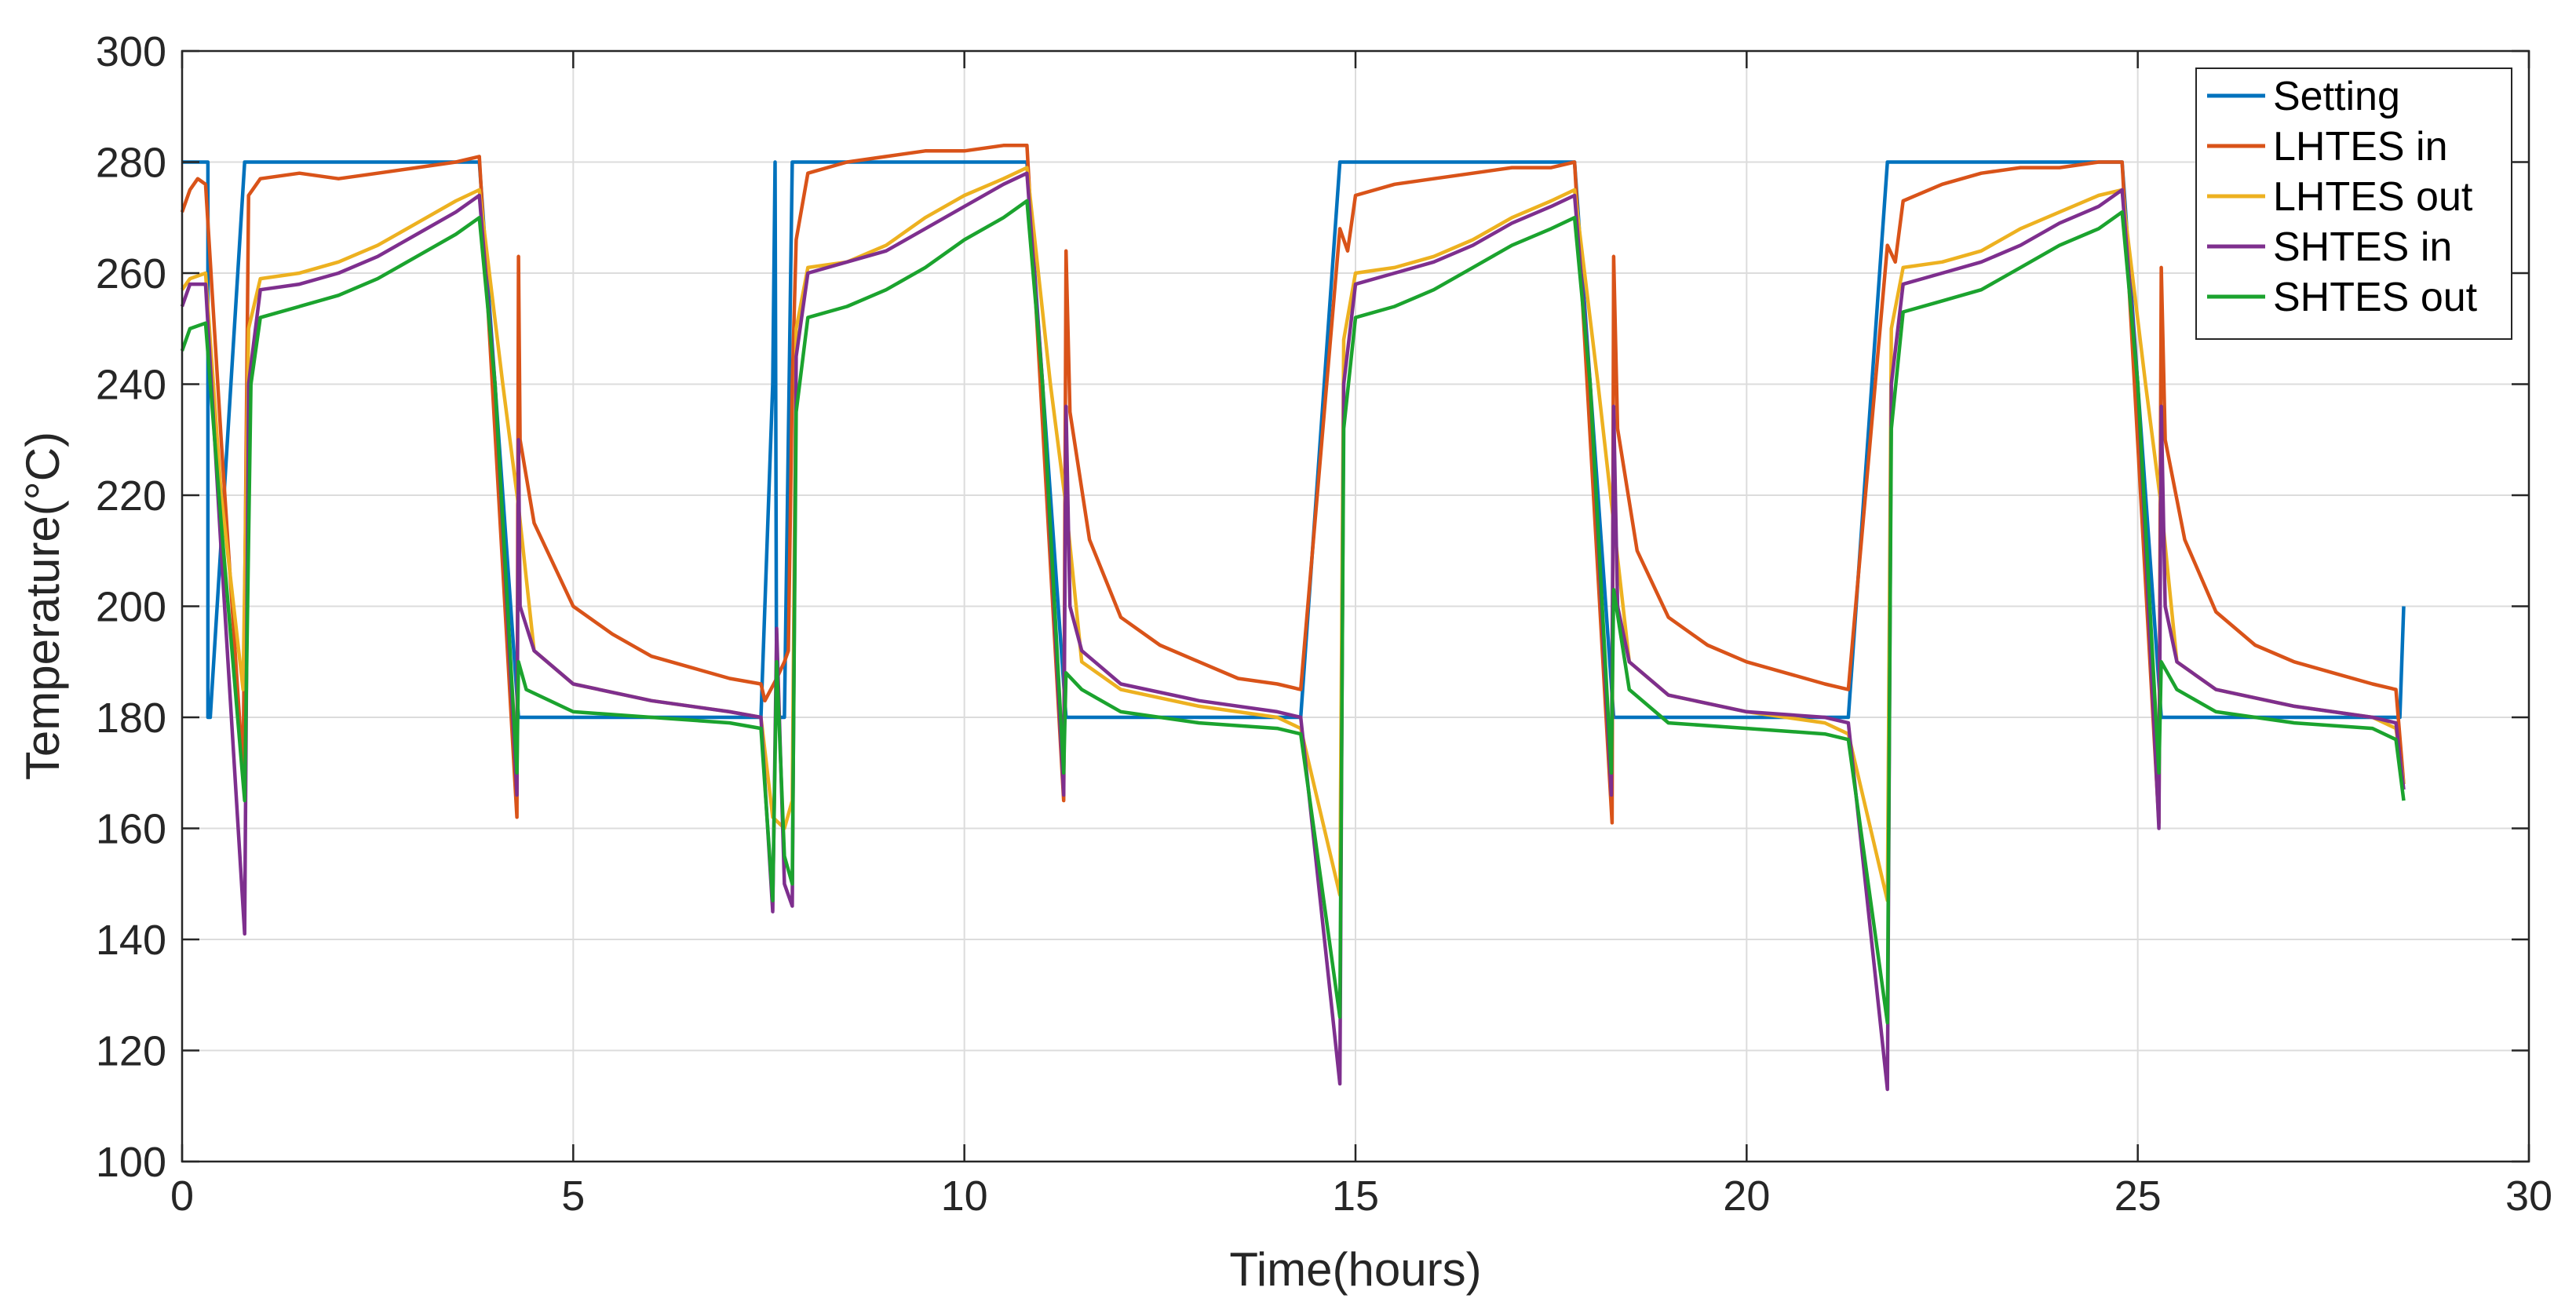 The height and width of the screenshot is (1313, 2576). Describe the element at coordinates (131, 385) in the screenshot. I see `y-tick-label: 240` at that location.